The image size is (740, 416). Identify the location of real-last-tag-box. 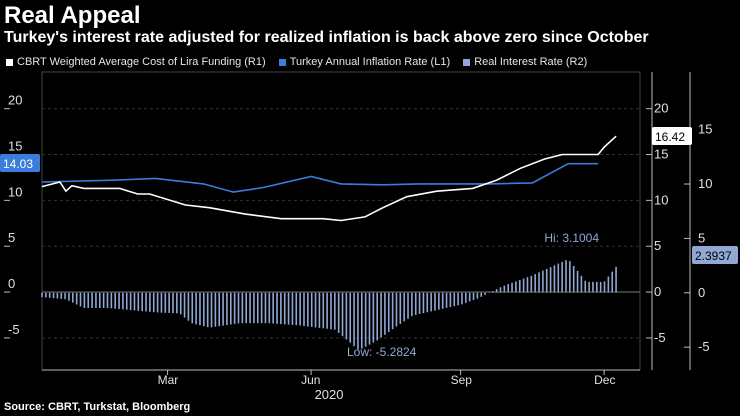
(715, 255).